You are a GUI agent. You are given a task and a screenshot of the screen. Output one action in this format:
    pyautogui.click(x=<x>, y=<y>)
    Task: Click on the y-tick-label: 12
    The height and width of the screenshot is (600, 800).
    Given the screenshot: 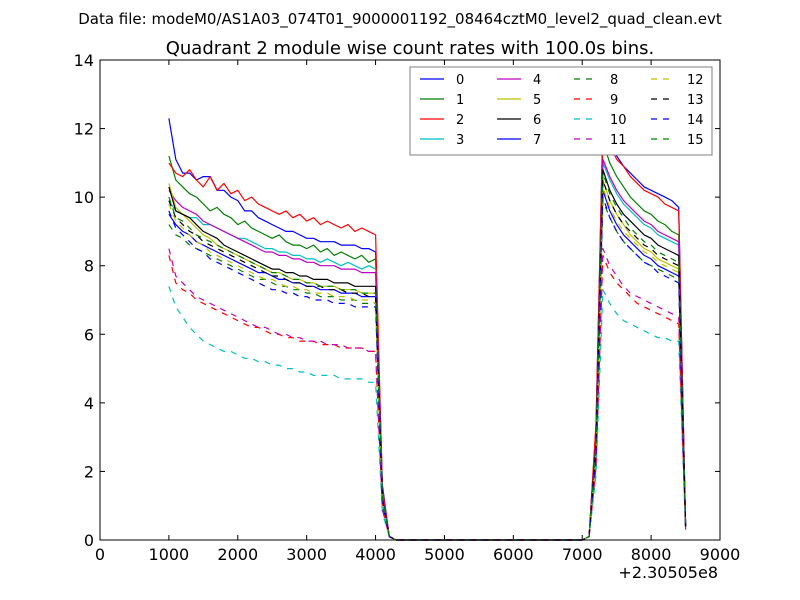 What is the action you would take?
    pyautogui.click(x=84, y=129)
    